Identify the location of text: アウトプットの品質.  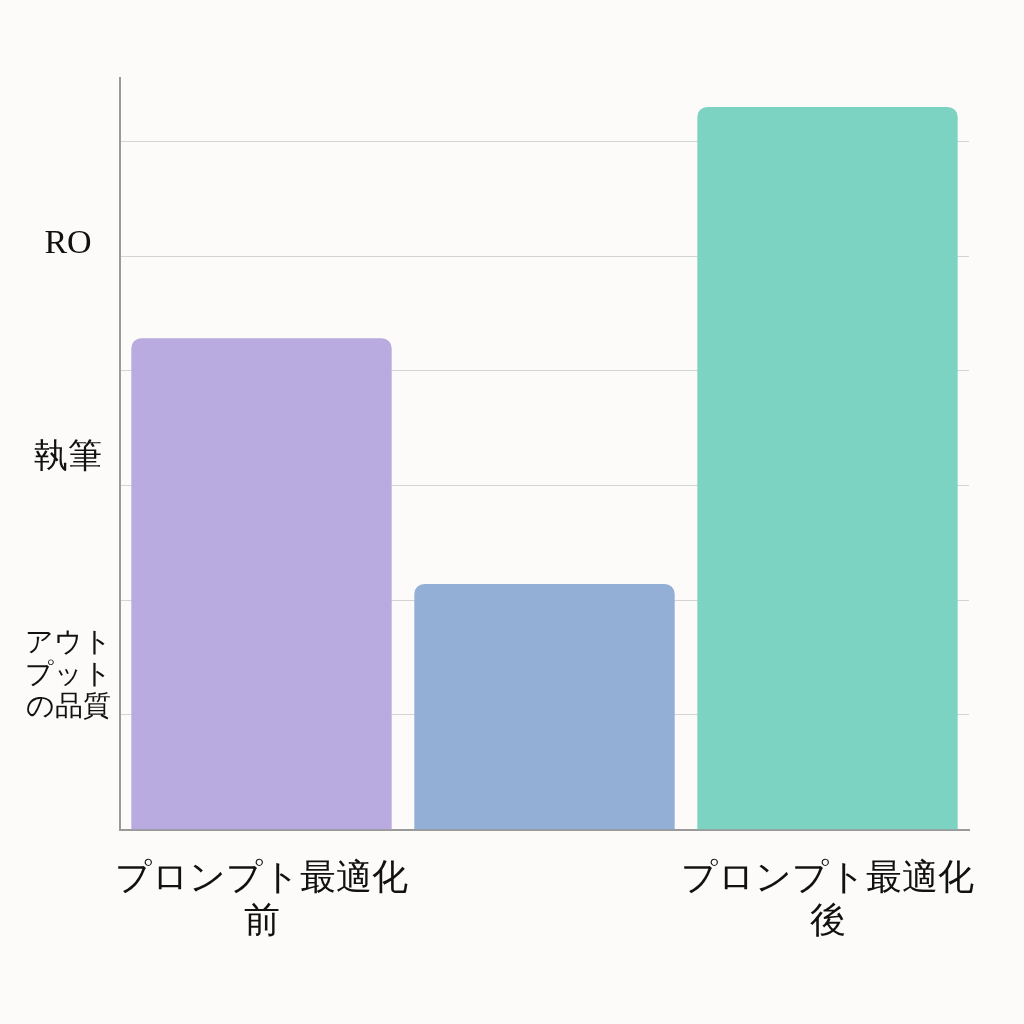
(68, 674).